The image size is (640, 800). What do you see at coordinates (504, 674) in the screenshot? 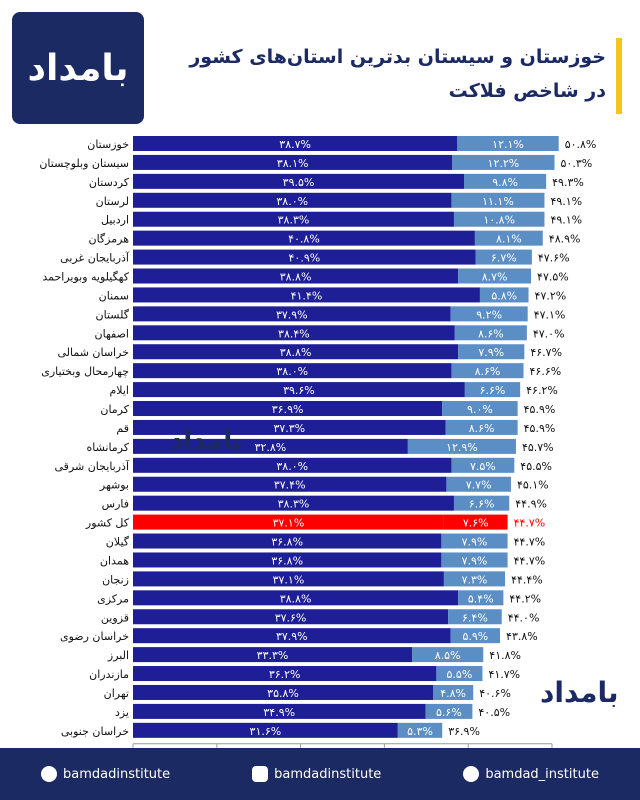
I see `total-label: ۴۱.۷%` at bounding box center [504, 674].